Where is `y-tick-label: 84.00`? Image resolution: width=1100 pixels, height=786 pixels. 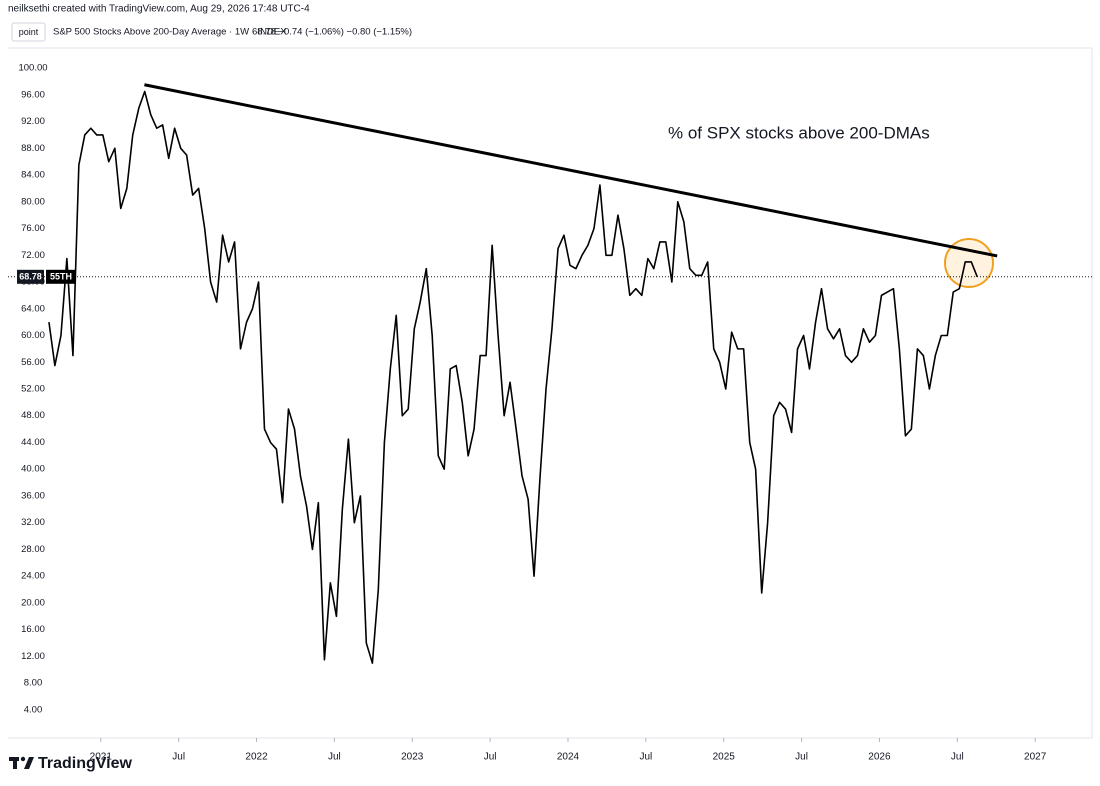
y-tick-label: 84.00 is located at coordinates (33, 175).